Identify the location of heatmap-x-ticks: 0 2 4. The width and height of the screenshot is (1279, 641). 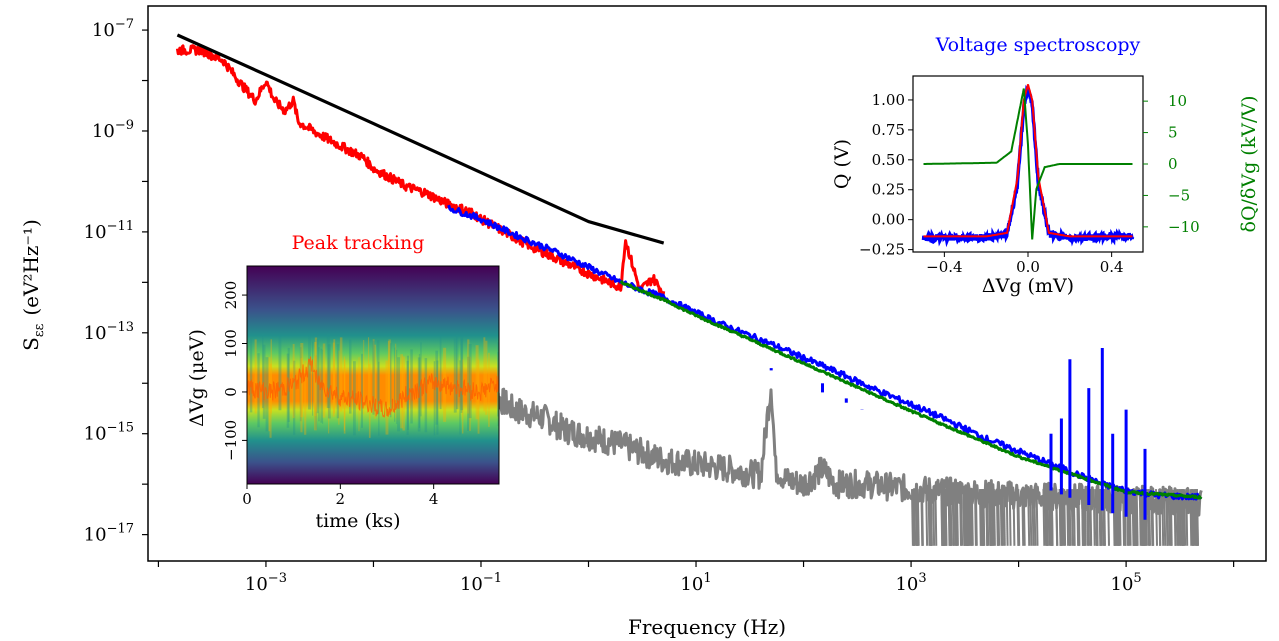
(340, 496).